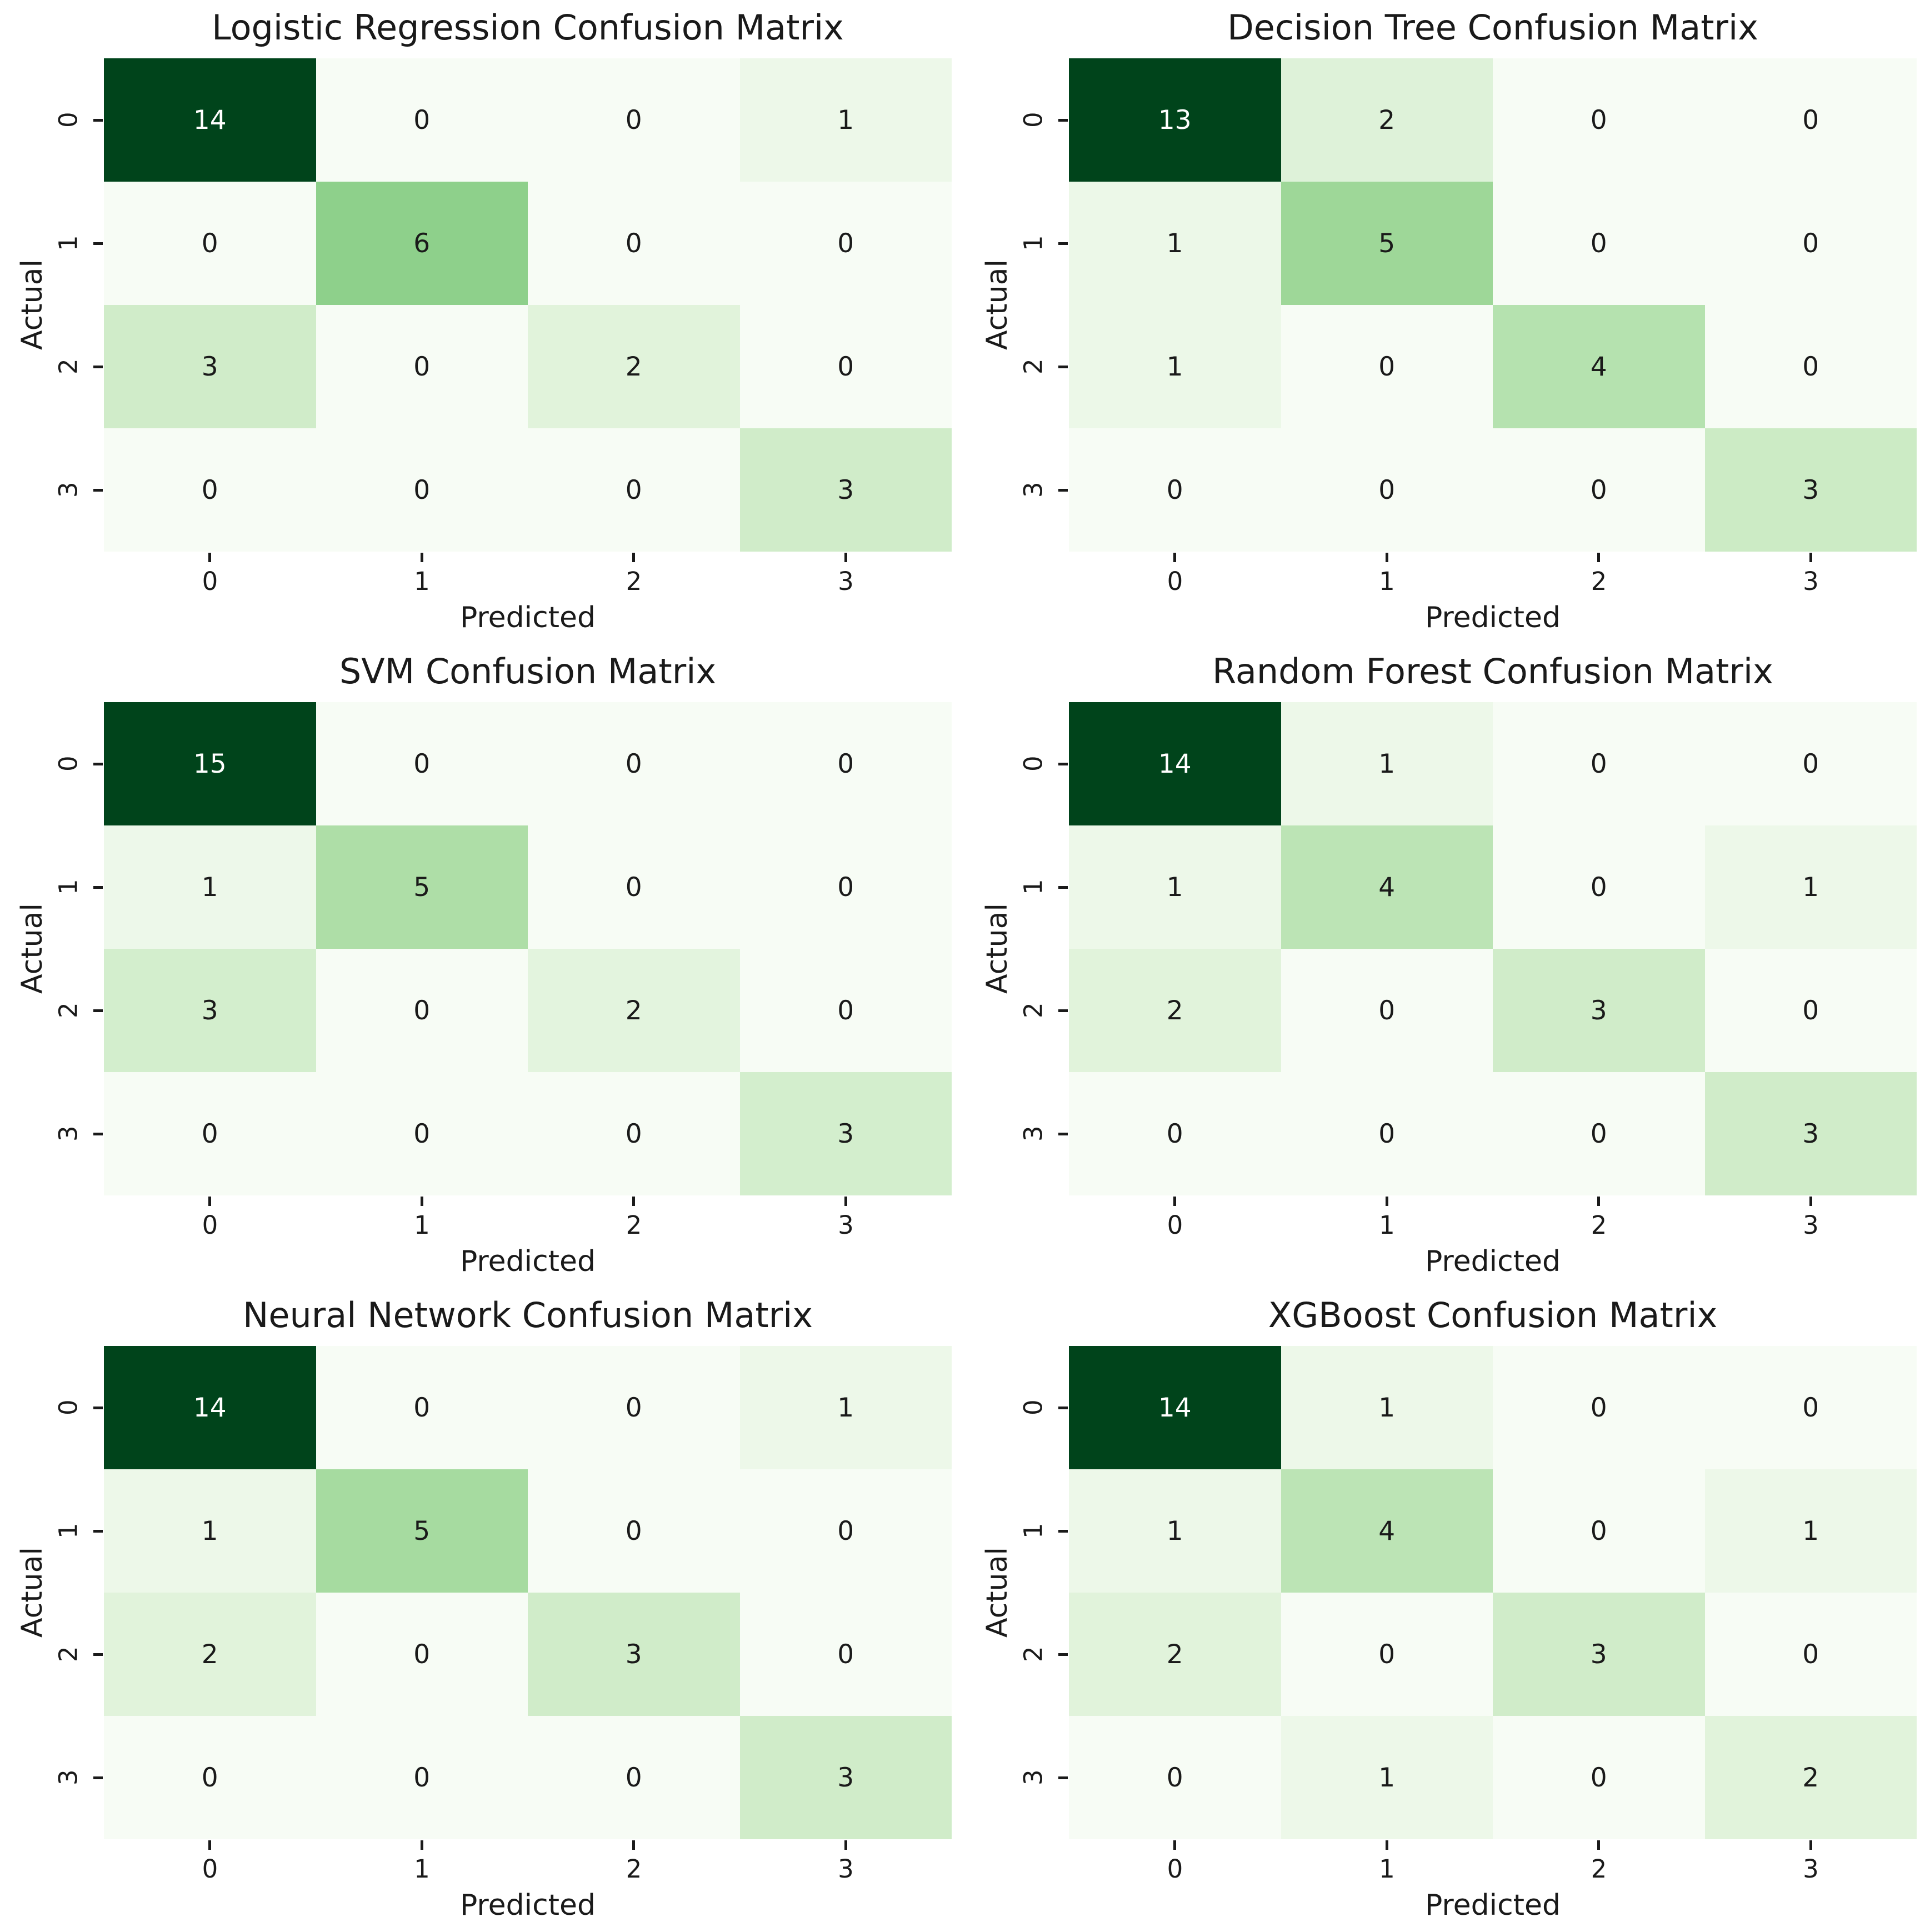  Describe the element at coordinates (1387, 1654) in the screenshot. I see `heatmap-cell-r2c1: 0` at that location.